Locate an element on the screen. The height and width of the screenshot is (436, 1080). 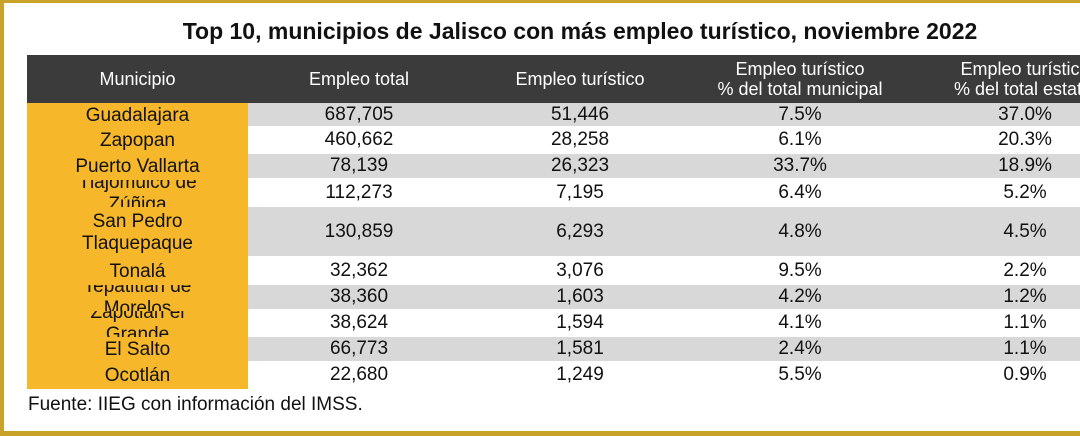
cell-text: 2.4% is located at coordinates (800, 348).